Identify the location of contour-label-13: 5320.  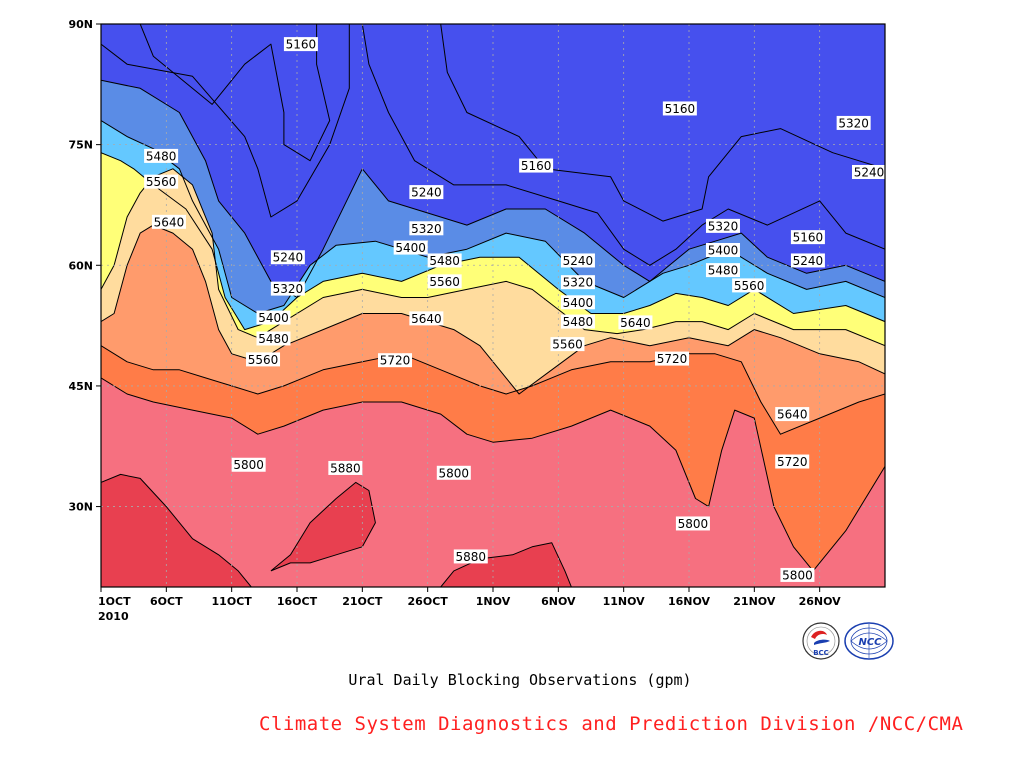
(853, 123).